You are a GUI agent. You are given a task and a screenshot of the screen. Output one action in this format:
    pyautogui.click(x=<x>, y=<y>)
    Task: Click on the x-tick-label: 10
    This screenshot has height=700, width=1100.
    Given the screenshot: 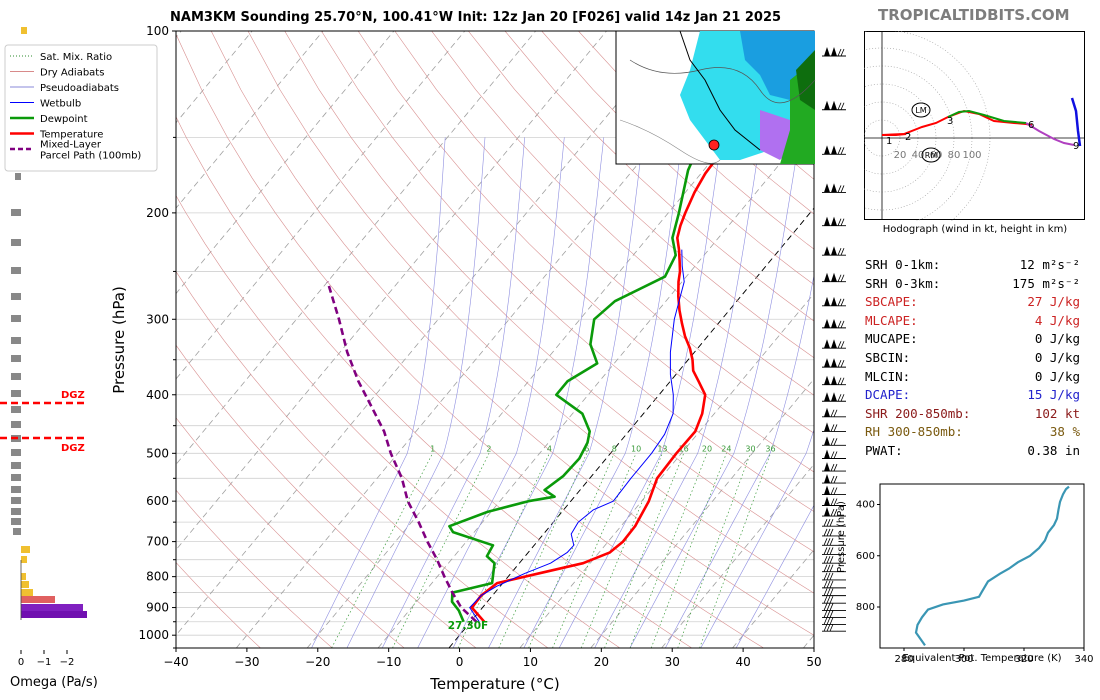 What is the action you would take?
    pyautogui.click(x=530, y=662)
    